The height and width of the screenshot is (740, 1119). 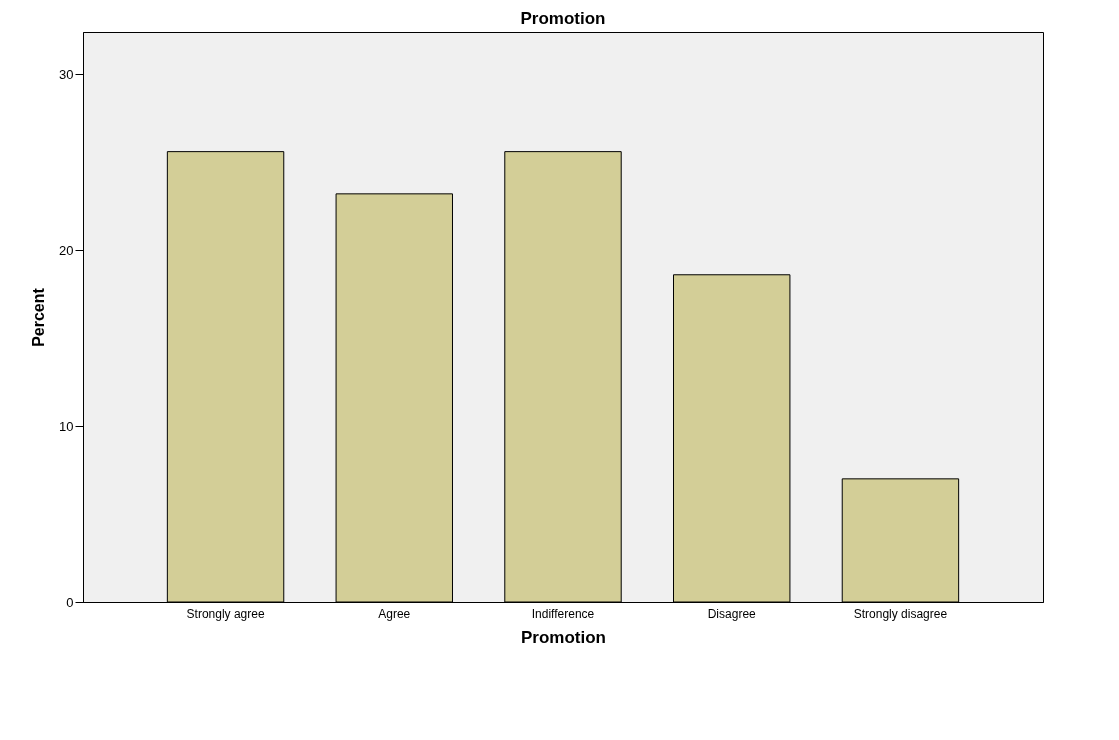 I want to click on x-tick-label: Agree, so click(x=394, y=613).